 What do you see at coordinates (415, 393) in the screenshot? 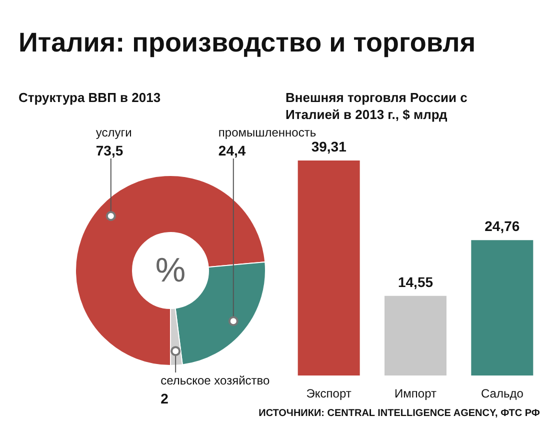
I see `x-tick-label: Импорт` at bounding box center [415, 393].